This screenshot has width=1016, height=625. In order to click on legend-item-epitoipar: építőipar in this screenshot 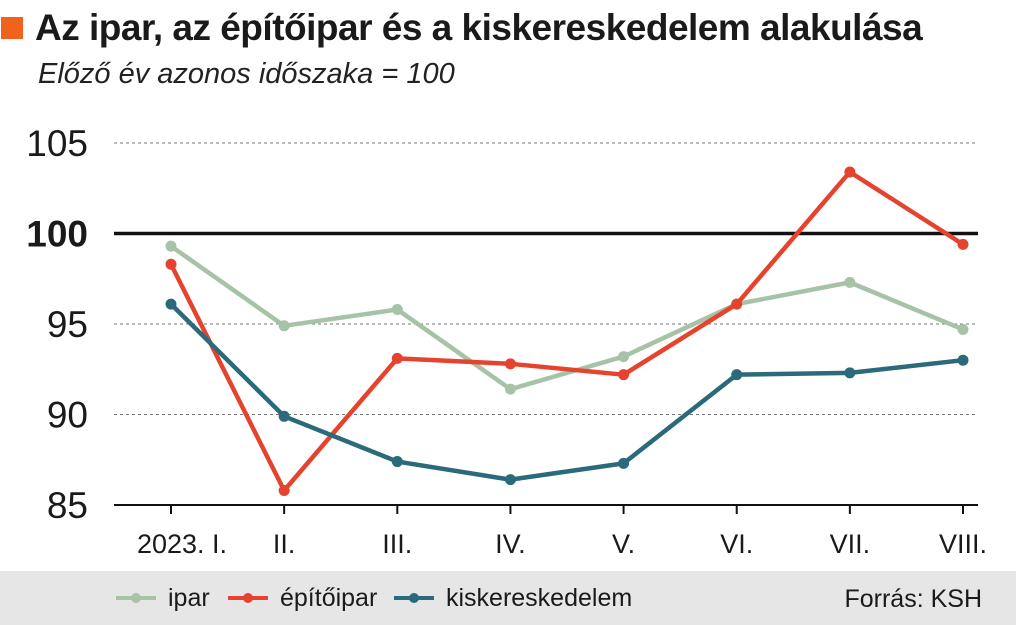, I will do `click(301, 598)`.